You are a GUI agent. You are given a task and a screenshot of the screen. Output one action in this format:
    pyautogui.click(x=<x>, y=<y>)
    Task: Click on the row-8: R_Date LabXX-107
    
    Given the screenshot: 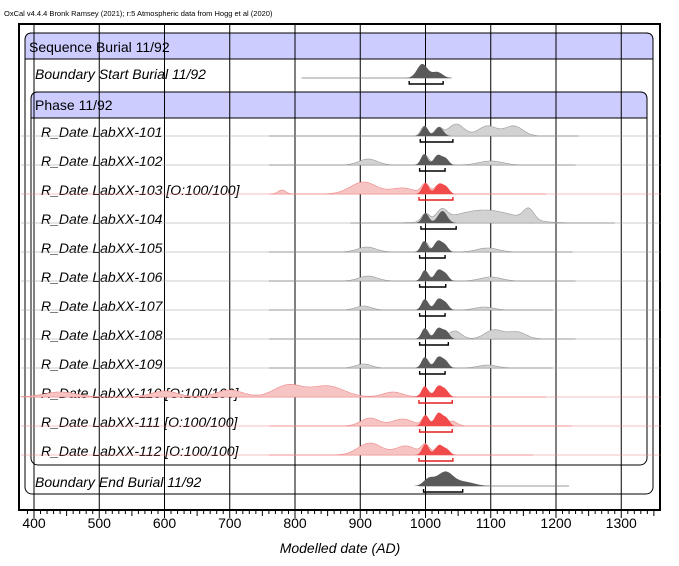 What is the action you would take?
    pyautogui.click(x=341, y=307)
    